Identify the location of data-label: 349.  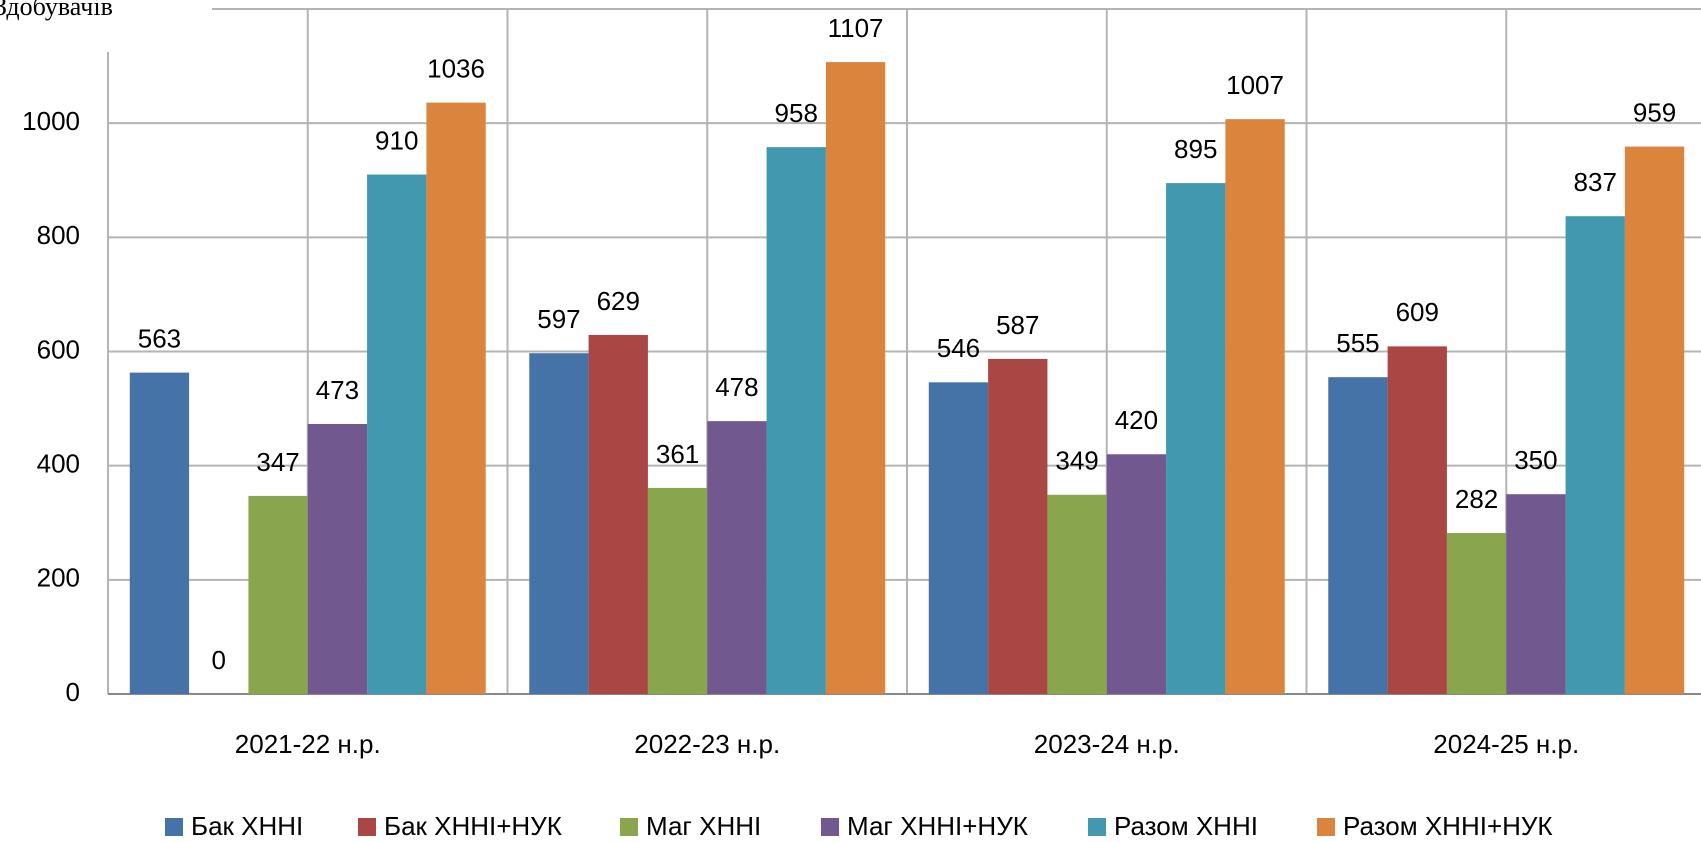
(1076, 461).